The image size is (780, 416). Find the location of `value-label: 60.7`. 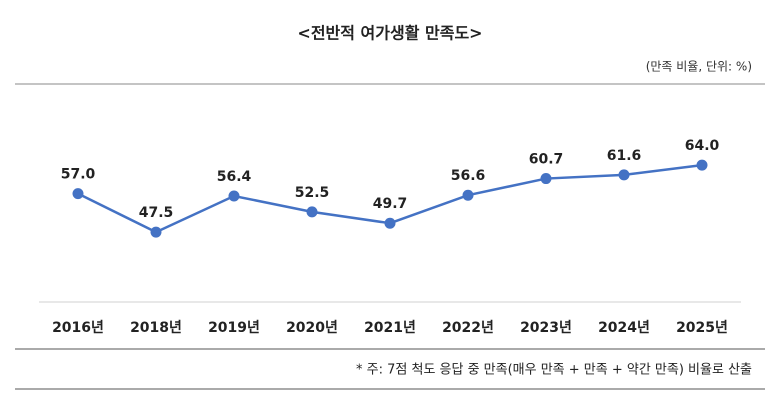

value-label: 60.7 is located at coordinates (546, 160).